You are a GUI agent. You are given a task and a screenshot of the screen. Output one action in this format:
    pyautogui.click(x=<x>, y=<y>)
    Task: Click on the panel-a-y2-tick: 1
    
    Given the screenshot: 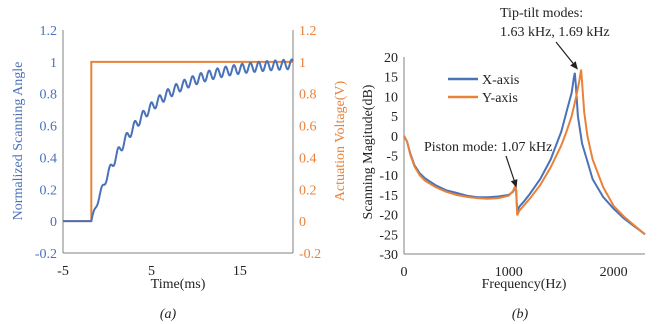 What is the action you would take?
    pyautogui.click(x=302, y=63)
    